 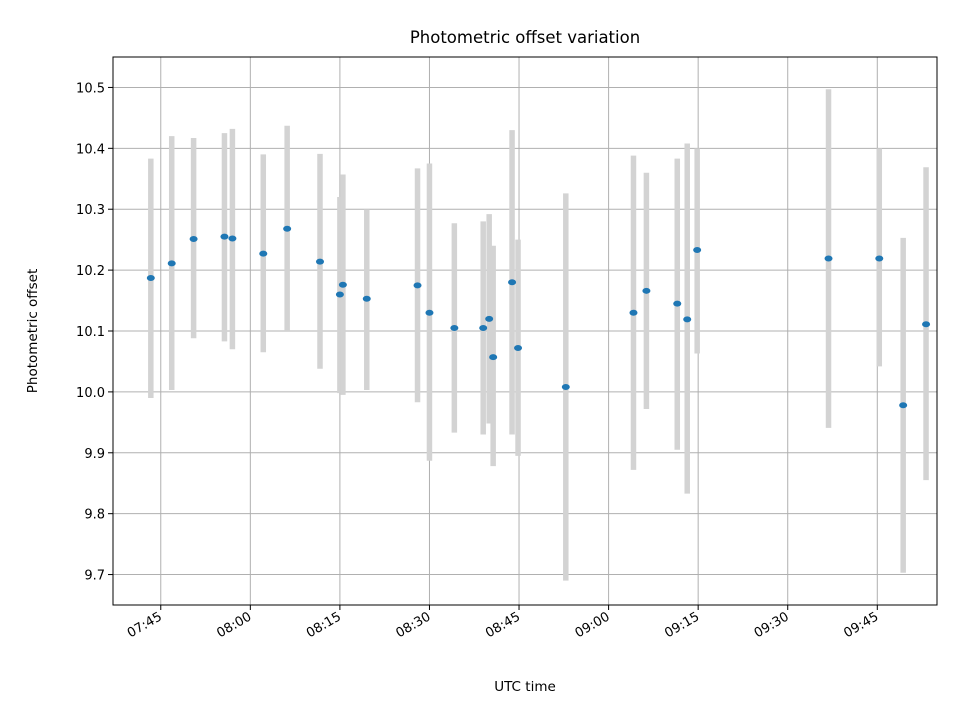 I want to click on x-axis-label: UTC time, so click(x=525, y=687).